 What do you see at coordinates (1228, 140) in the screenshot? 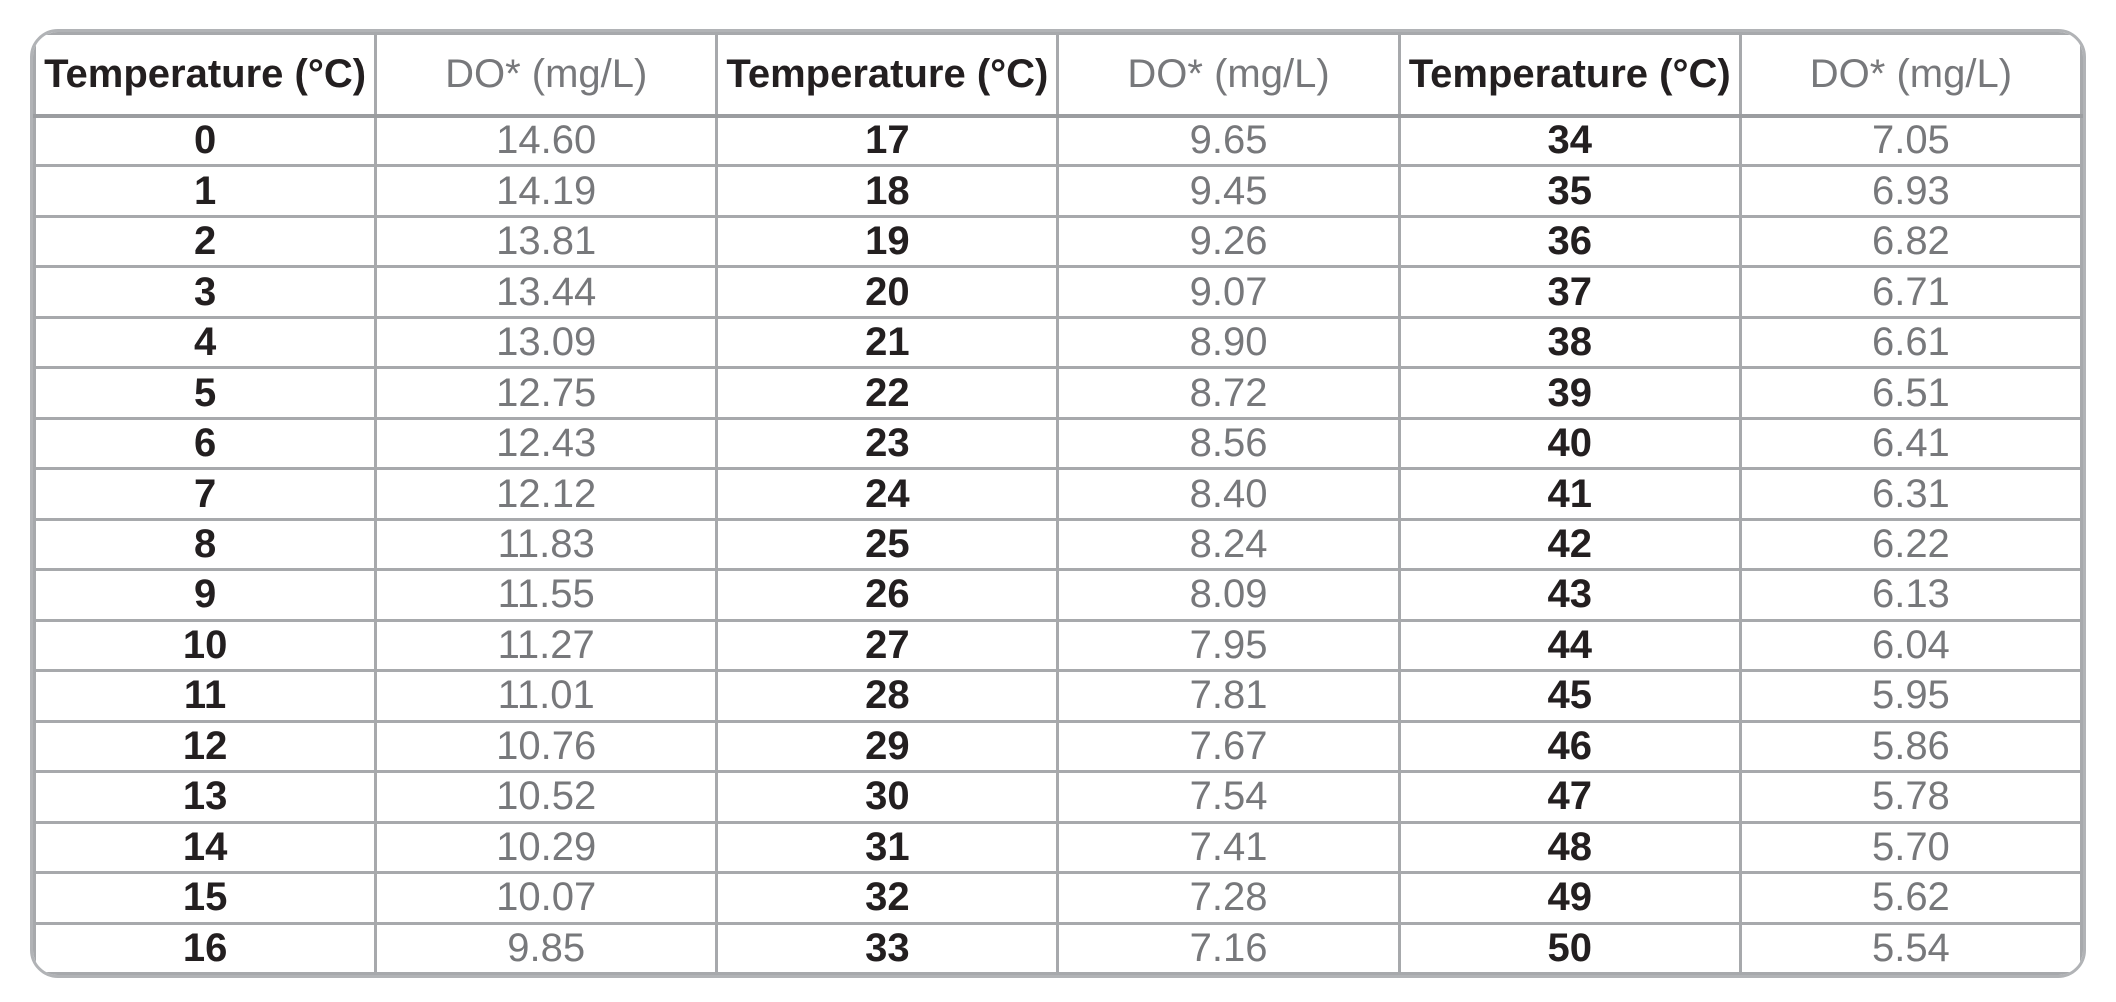
I see `do-value-cell: 9.65` at bounding box center [1228, 140].